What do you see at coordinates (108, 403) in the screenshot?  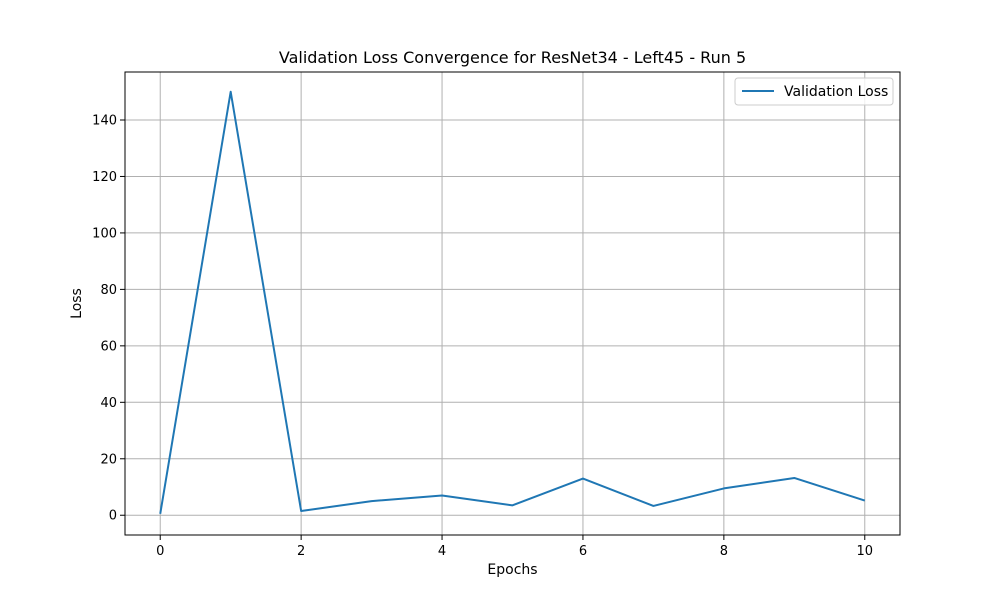 I see `y-tick-label: 40` at bounding box center [108, 403].